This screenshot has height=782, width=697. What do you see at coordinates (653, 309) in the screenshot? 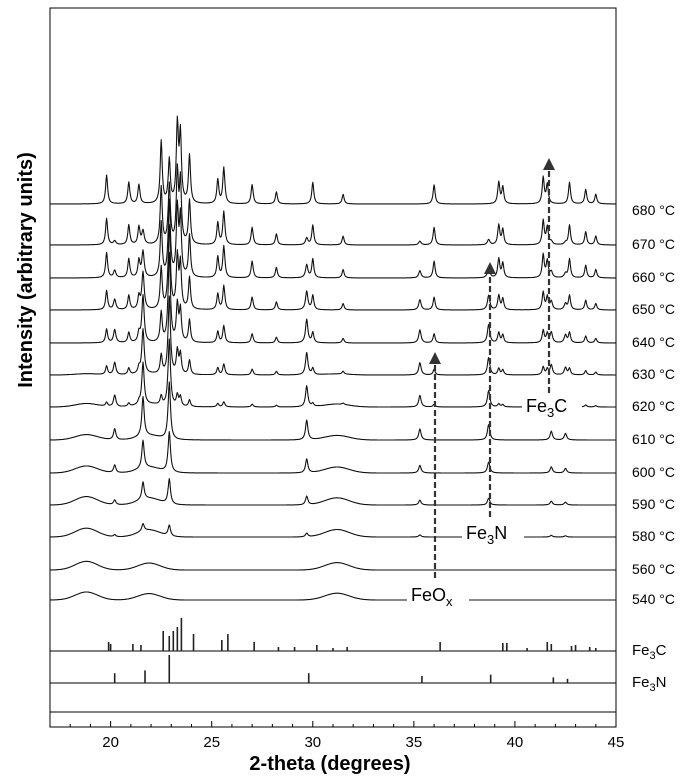
I see `temperature-label: 650 °C` at bounding box center [653, 309].